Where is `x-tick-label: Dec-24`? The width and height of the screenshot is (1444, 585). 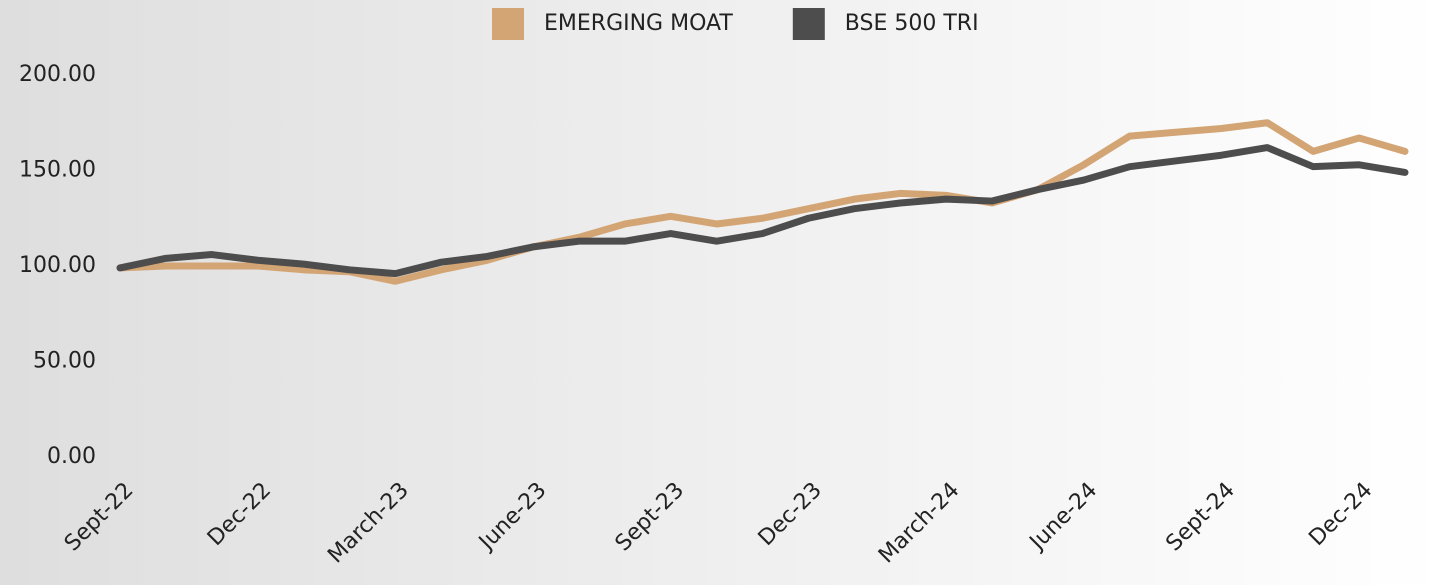
x-tick-label: Dec-24 is located at coordinates (1340, 514).